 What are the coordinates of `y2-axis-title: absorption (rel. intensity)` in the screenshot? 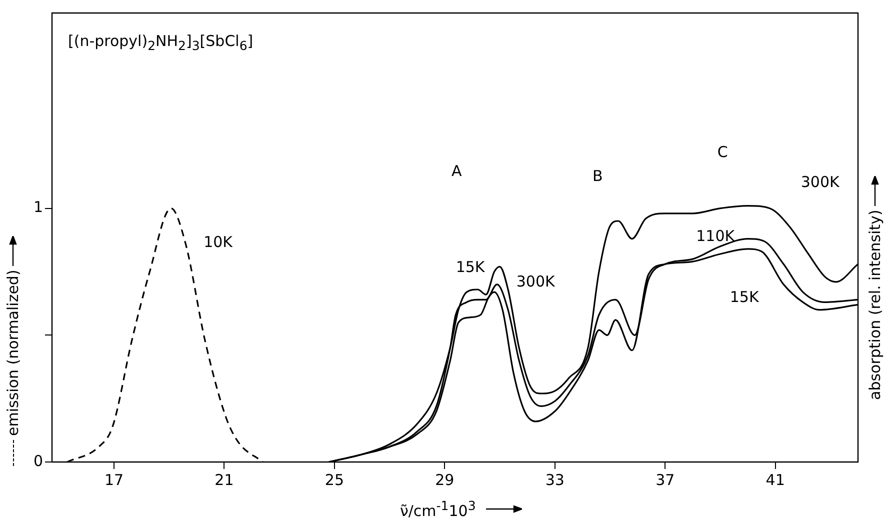 It's located at (875, 305).